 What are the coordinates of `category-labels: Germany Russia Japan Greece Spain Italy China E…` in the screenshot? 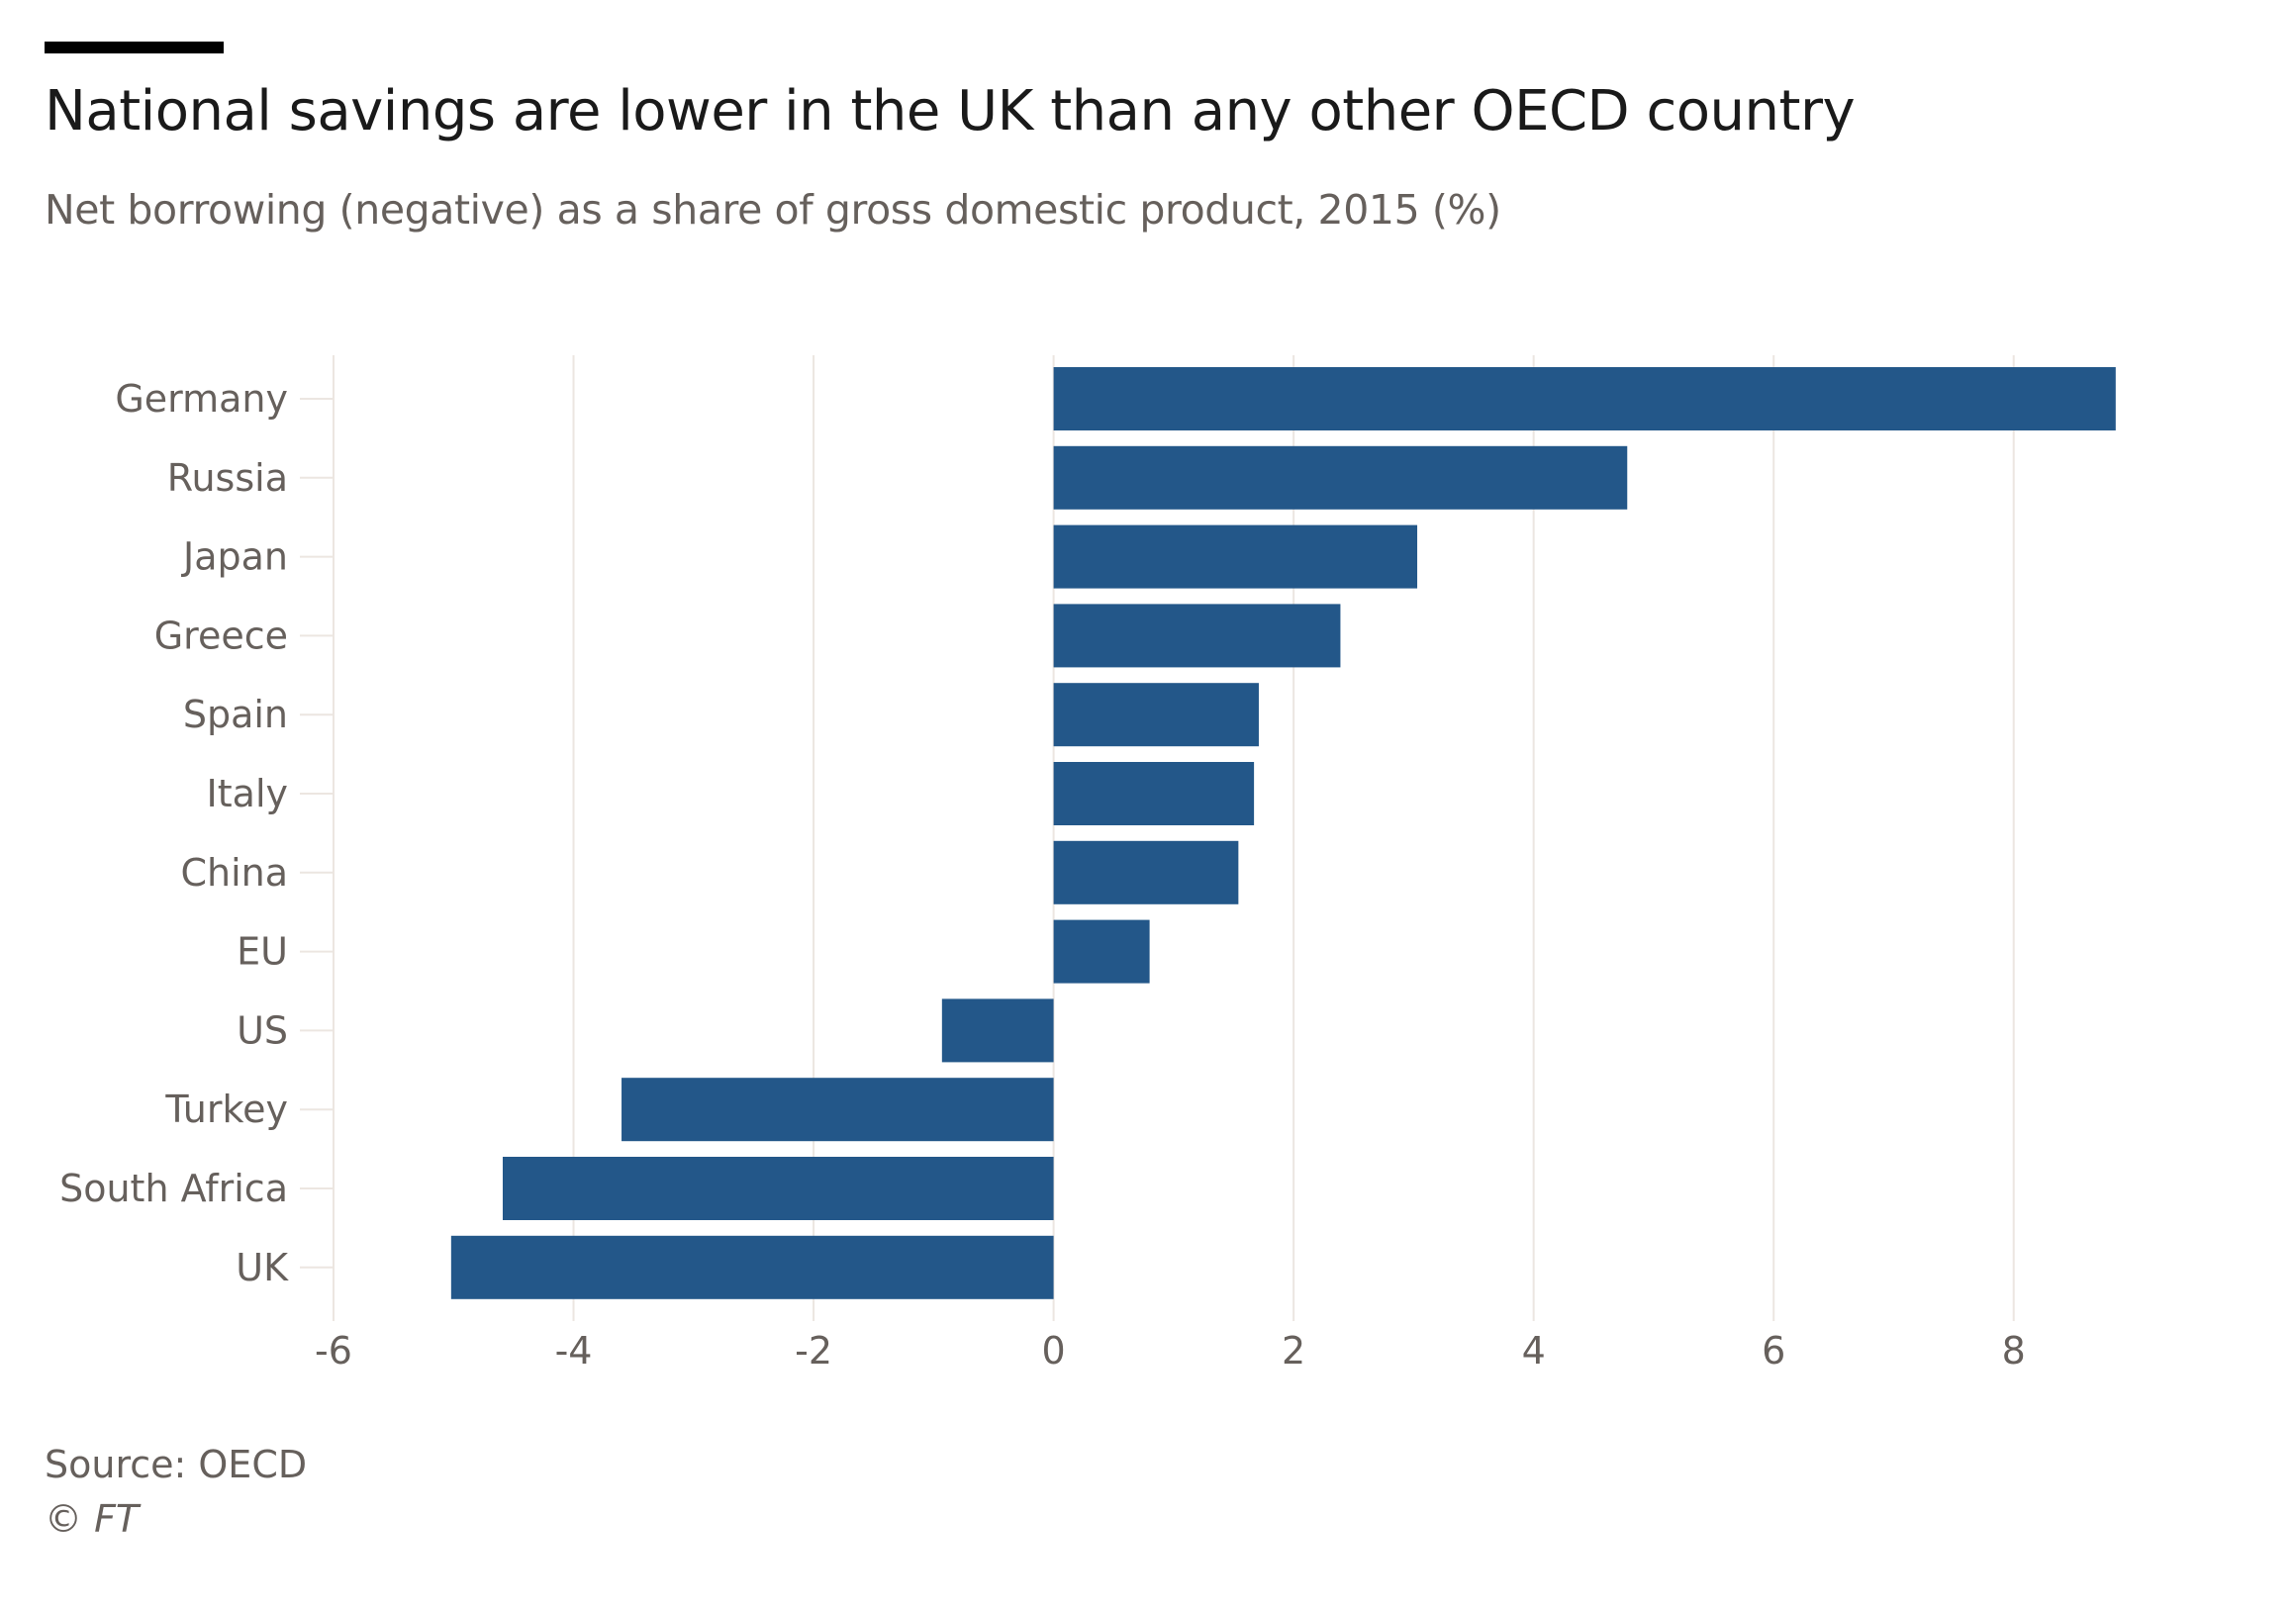 It's located at (174, 833).